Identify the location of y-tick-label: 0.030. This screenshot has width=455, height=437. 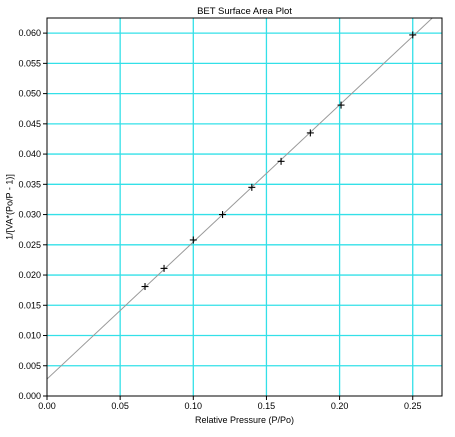
(29, 215).